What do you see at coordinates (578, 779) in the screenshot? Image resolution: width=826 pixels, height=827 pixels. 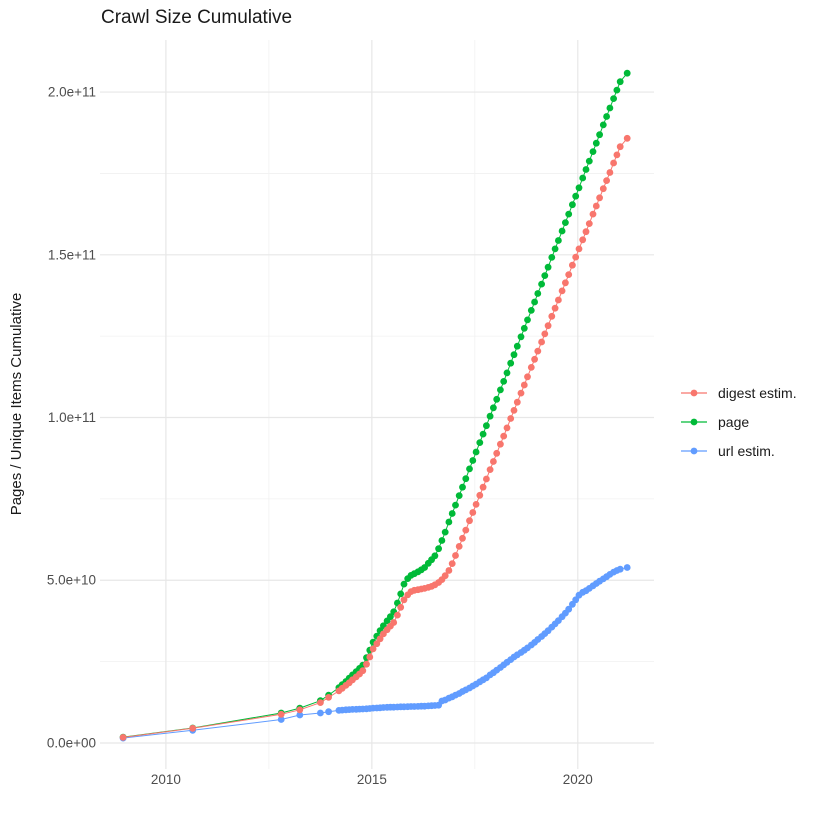 I see `x-tick-label: 2020` at bounding box center [578, 779].